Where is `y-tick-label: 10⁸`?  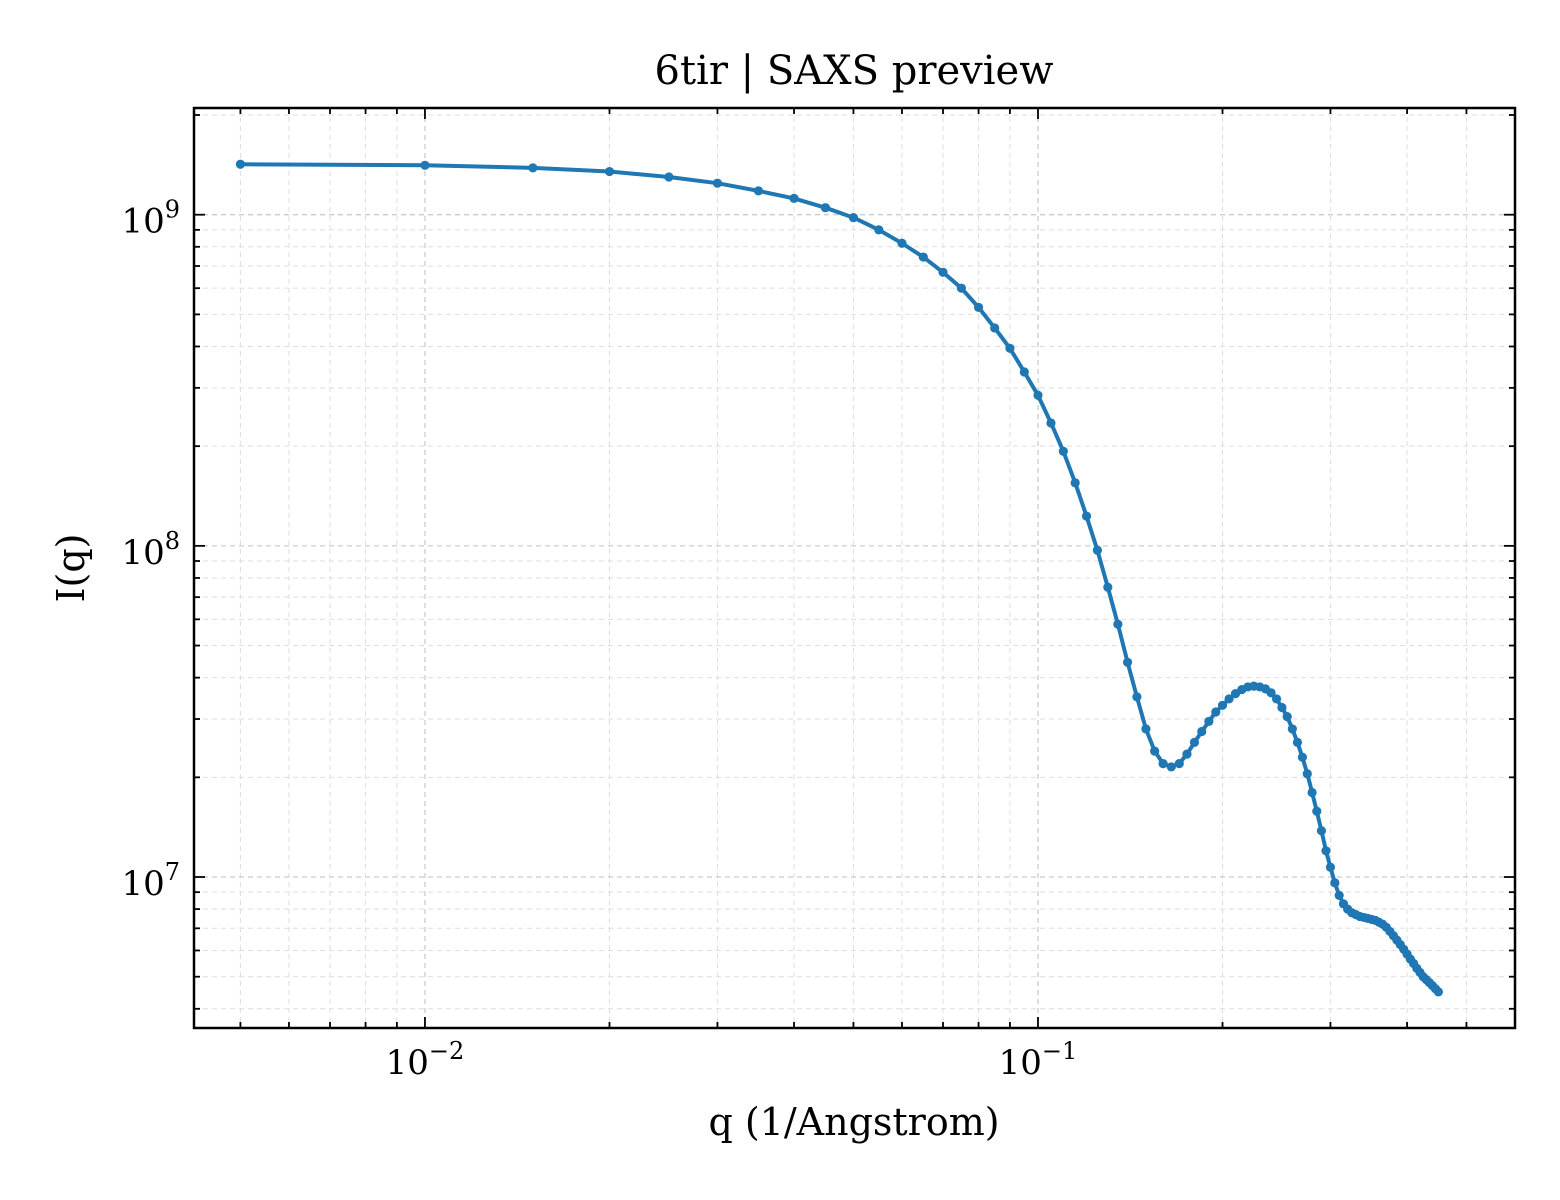
y-tick-label: 10⁸ is located at coordinates (150, 550).